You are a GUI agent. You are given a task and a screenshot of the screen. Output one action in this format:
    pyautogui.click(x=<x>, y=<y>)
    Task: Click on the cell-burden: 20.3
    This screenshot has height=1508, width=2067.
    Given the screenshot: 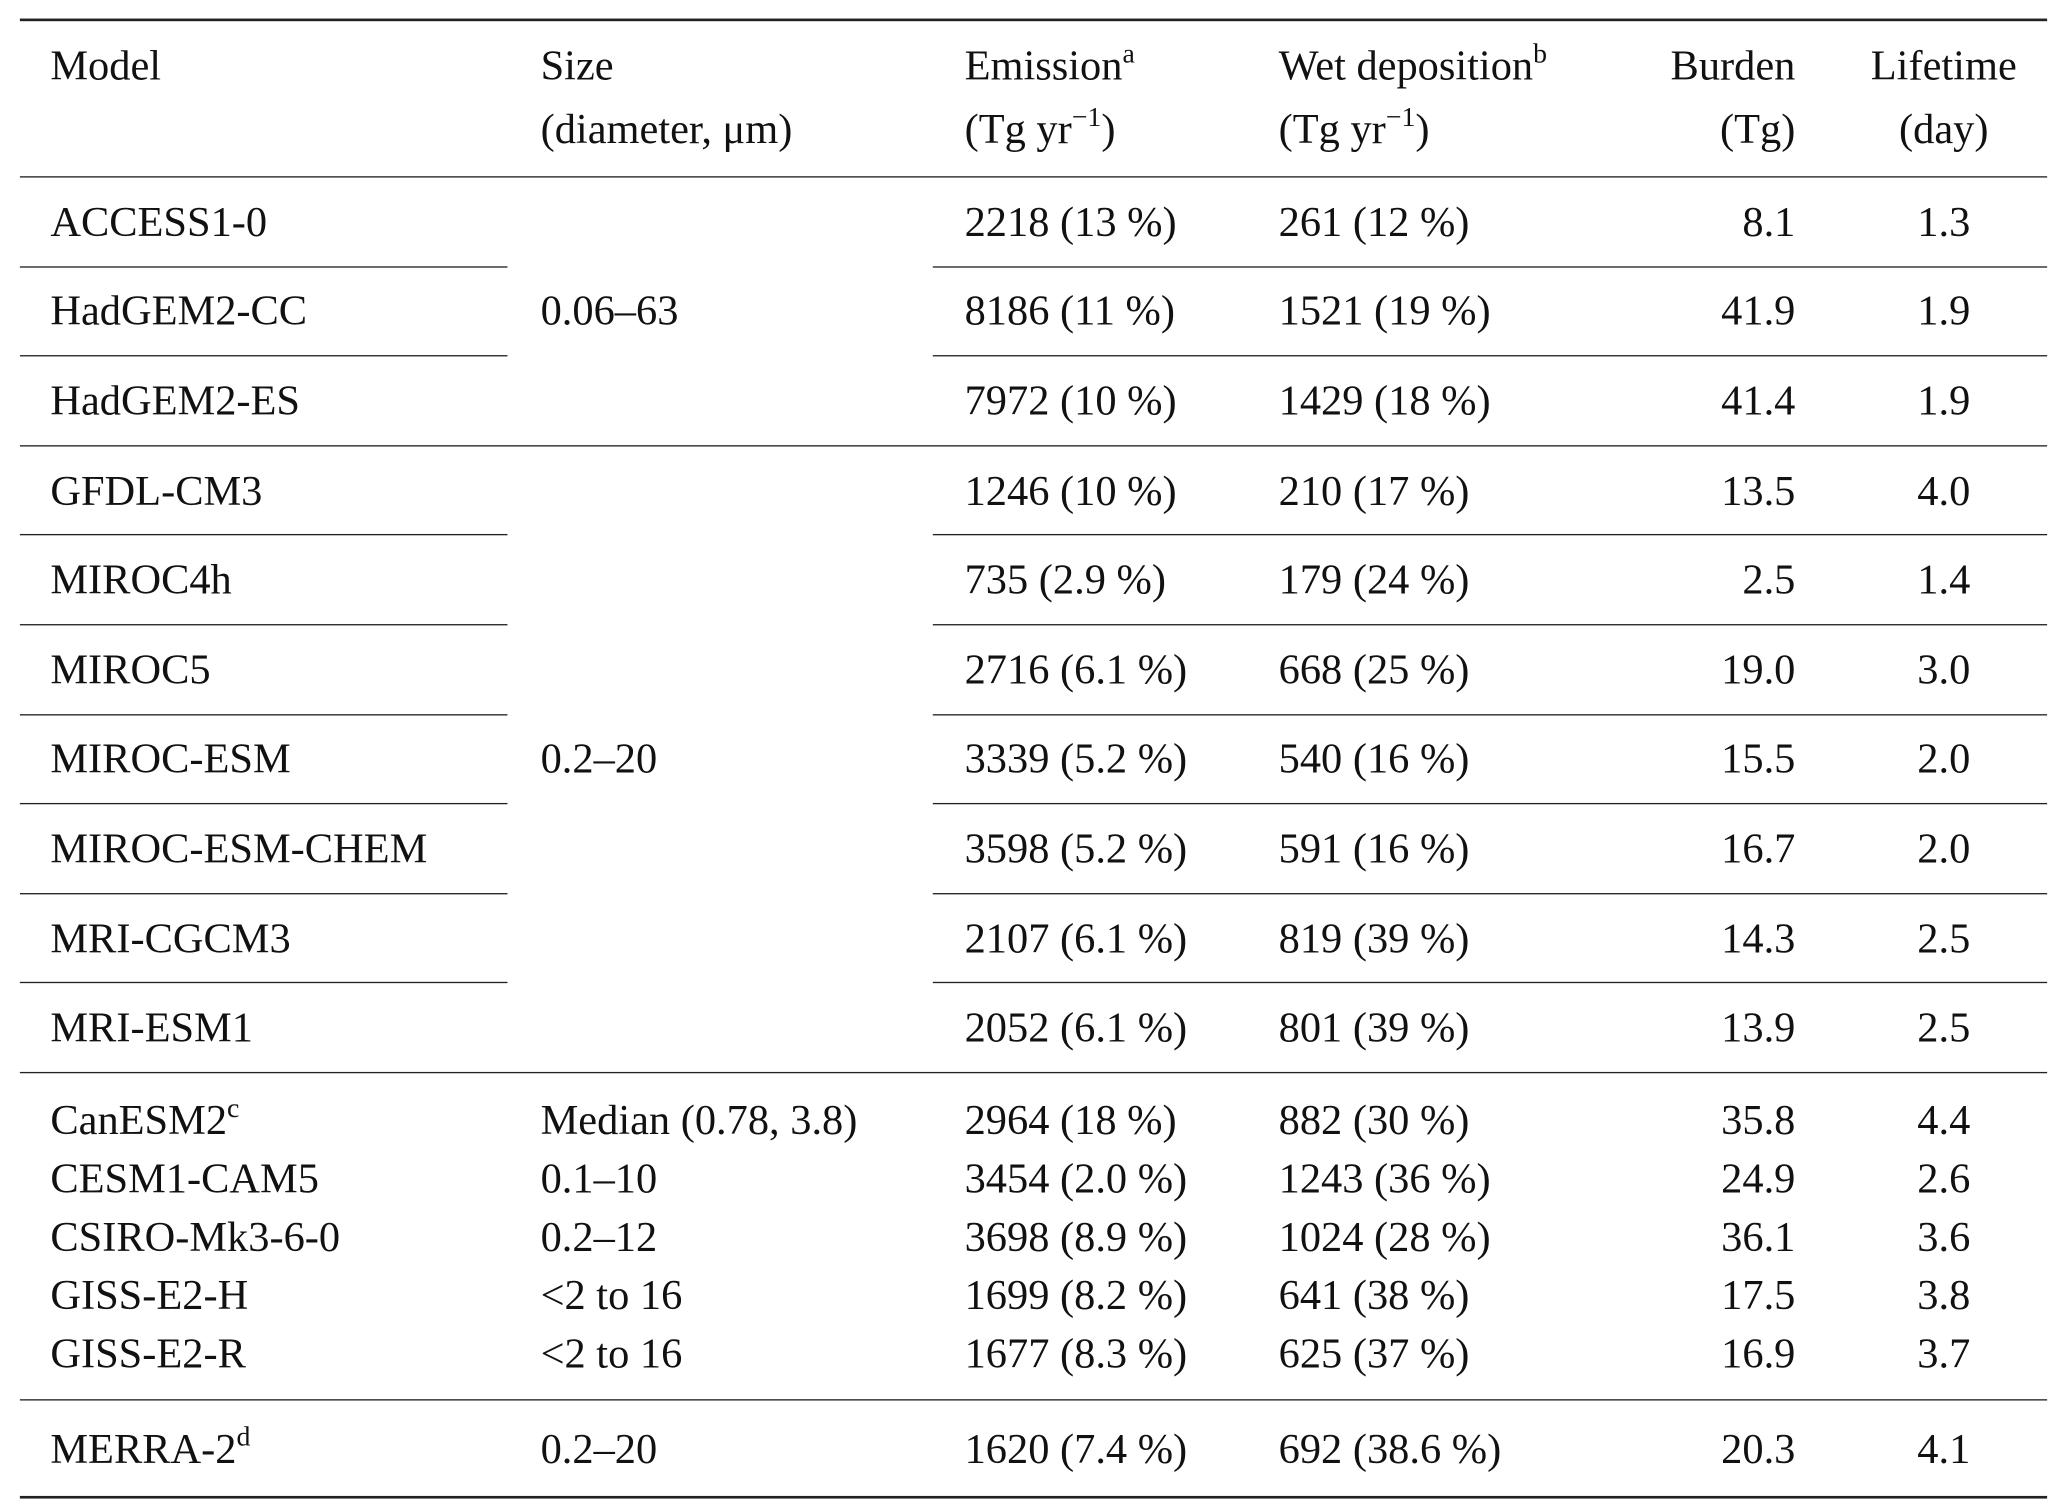 What is the action you would take?
    pyautogui.click(x=1758, y=1447)
    